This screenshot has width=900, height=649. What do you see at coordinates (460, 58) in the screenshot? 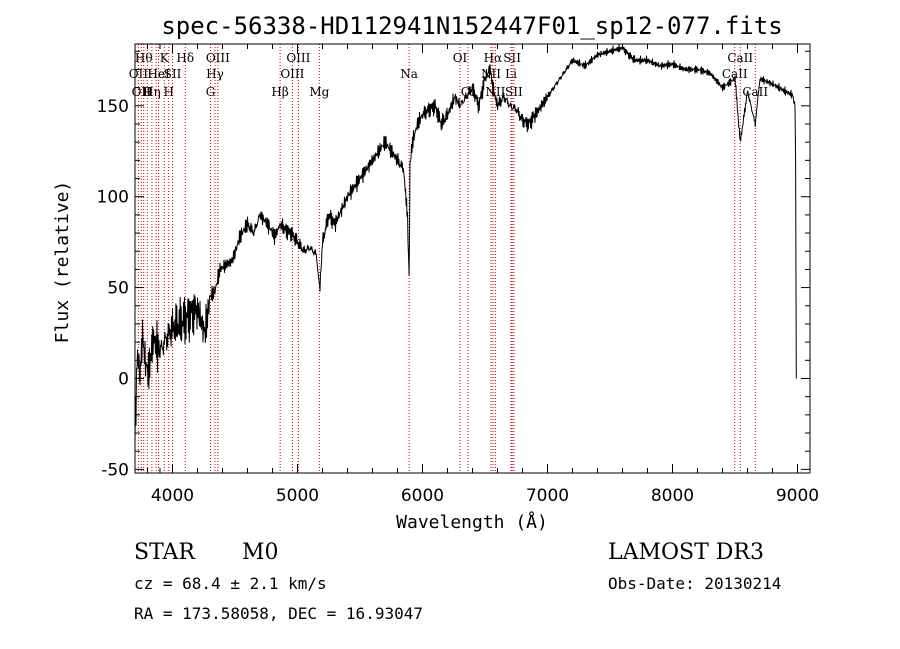
I see `line-marker-label: OI` at bounding box center [460, 58].